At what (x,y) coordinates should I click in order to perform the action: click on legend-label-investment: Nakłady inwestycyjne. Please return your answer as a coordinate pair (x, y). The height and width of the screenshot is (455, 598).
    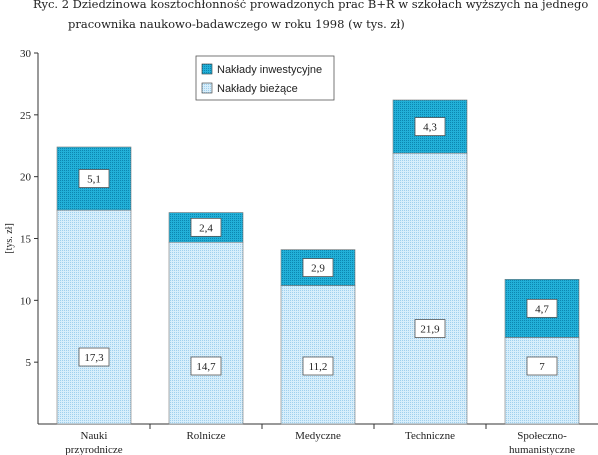
    Looking at the image, I should click on (269, 70).